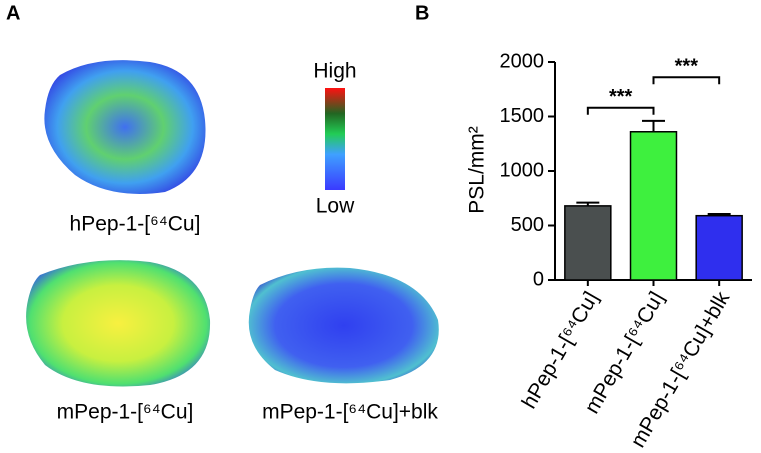 The height and width of the screenshot is (453, 761). What do you see at coordinates (527, 225) in the screenshot?
I see `y-tick-label: 500` at bounding box center [527, 225].